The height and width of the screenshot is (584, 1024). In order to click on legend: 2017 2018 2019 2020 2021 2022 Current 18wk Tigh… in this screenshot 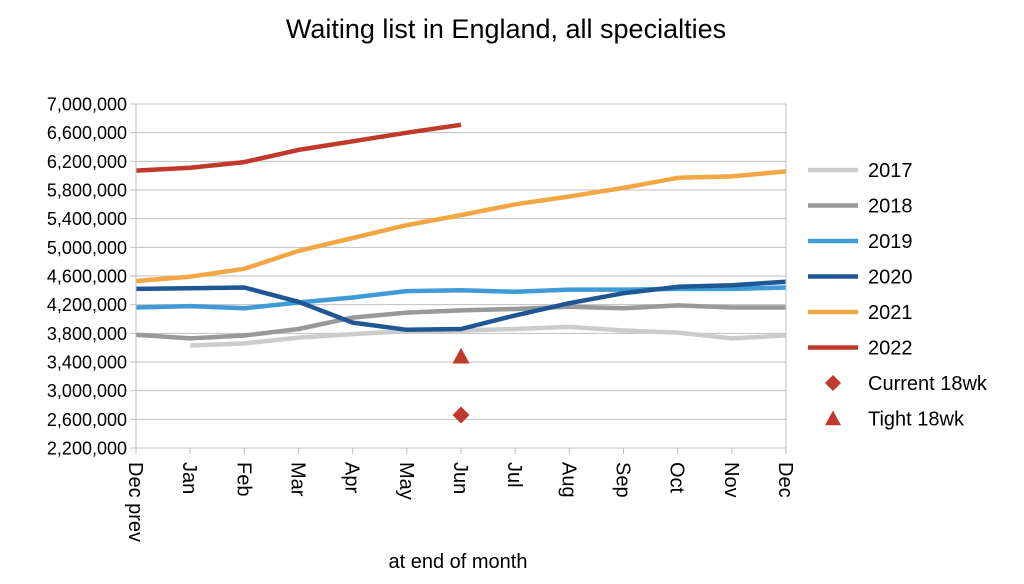, I will do `click(898, 295)`.